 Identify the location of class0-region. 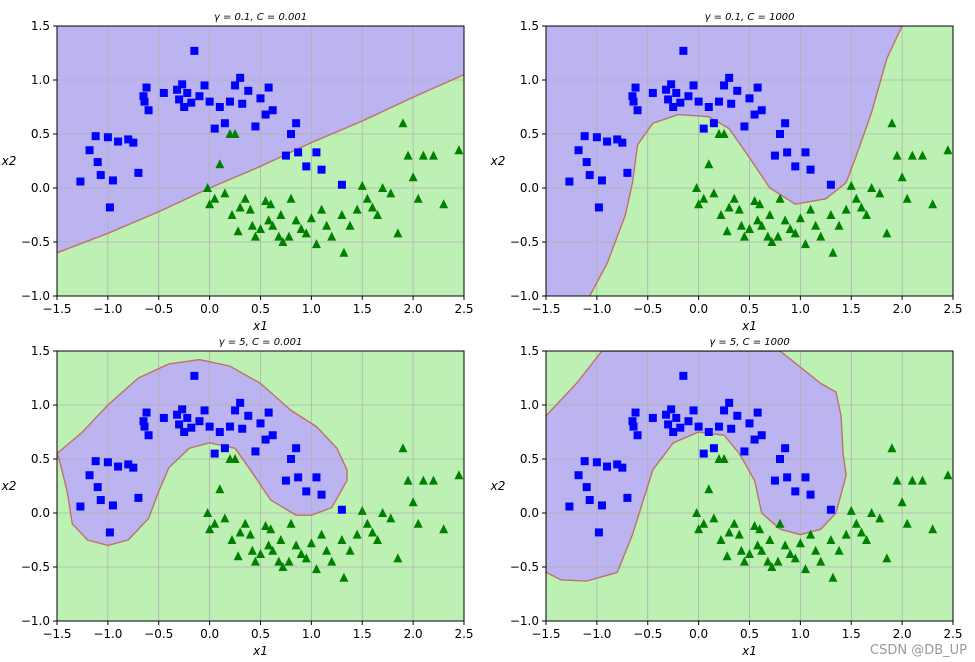
(202, 452).